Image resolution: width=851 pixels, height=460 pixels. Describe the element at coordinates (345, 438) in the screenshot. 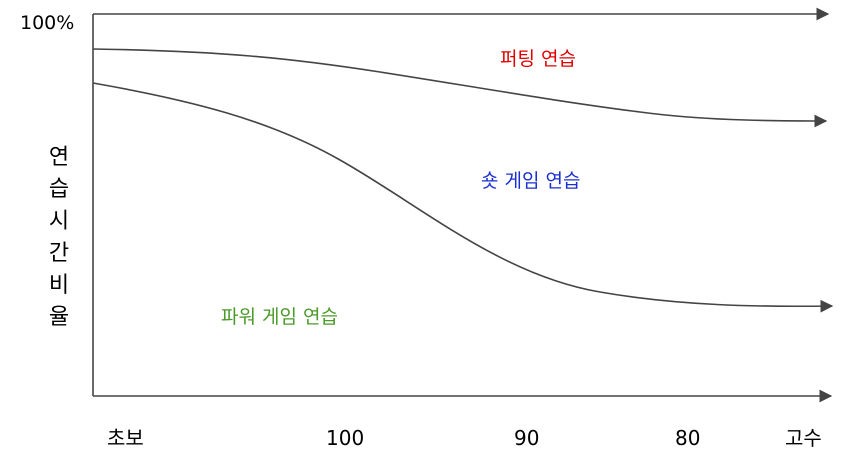

I see `x-tick-100: 100` at that location.